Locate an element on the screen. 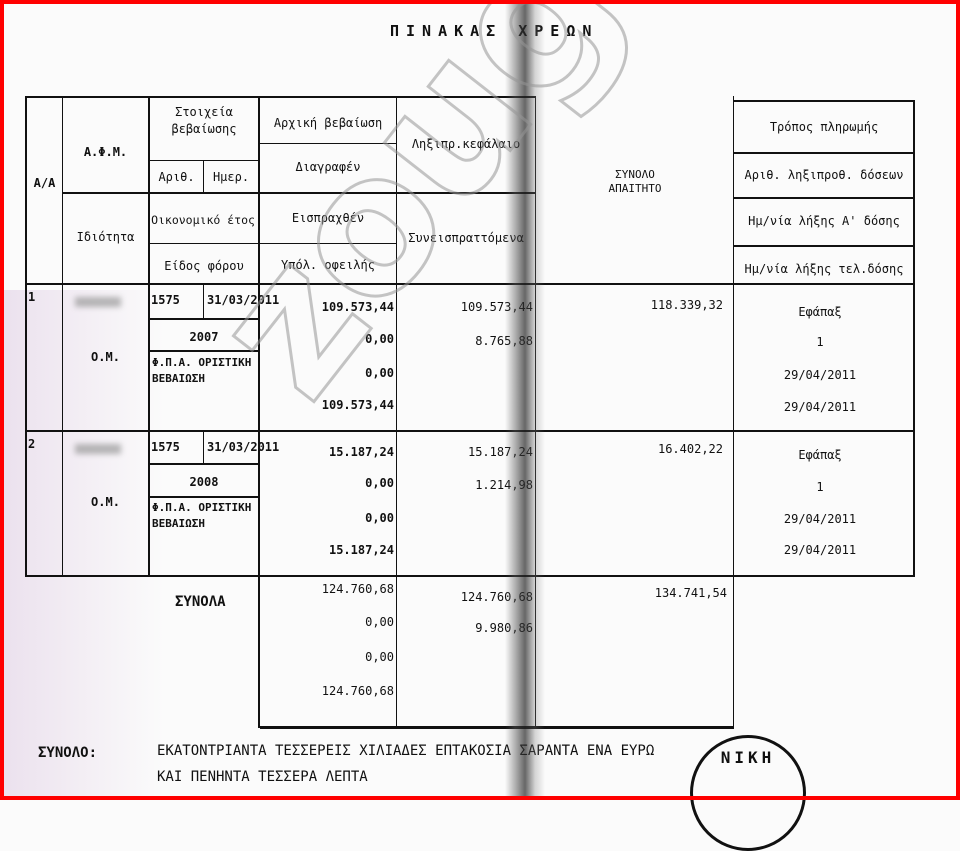 Image resolution: width=960 pixels, height=851 pixels. totals-syneispr: 9.980,86 is located at coordinates (504, 628).